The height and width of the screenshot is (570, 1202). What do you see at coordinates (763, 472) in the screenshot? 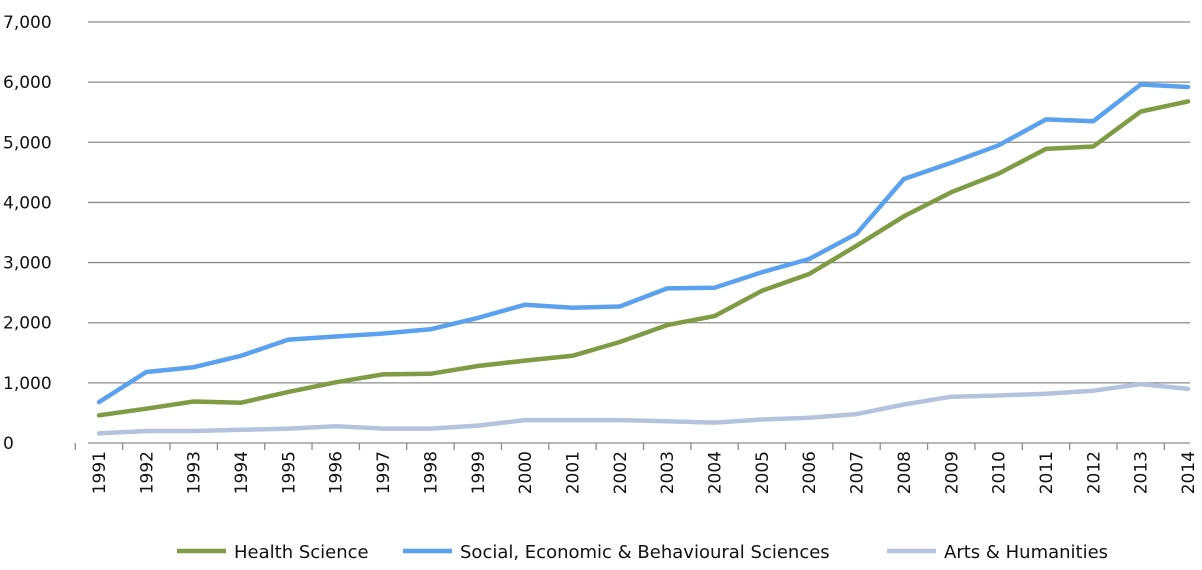
I see `x-tick-label: 2005` at bounding box center [763, 472].